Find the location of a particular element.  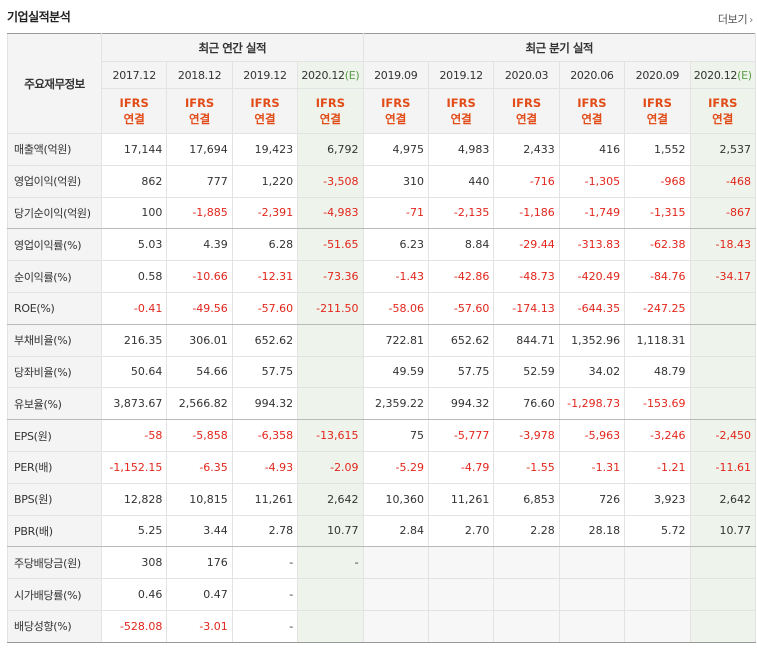

table-cell: -468 is located at coordinates (722, 181).